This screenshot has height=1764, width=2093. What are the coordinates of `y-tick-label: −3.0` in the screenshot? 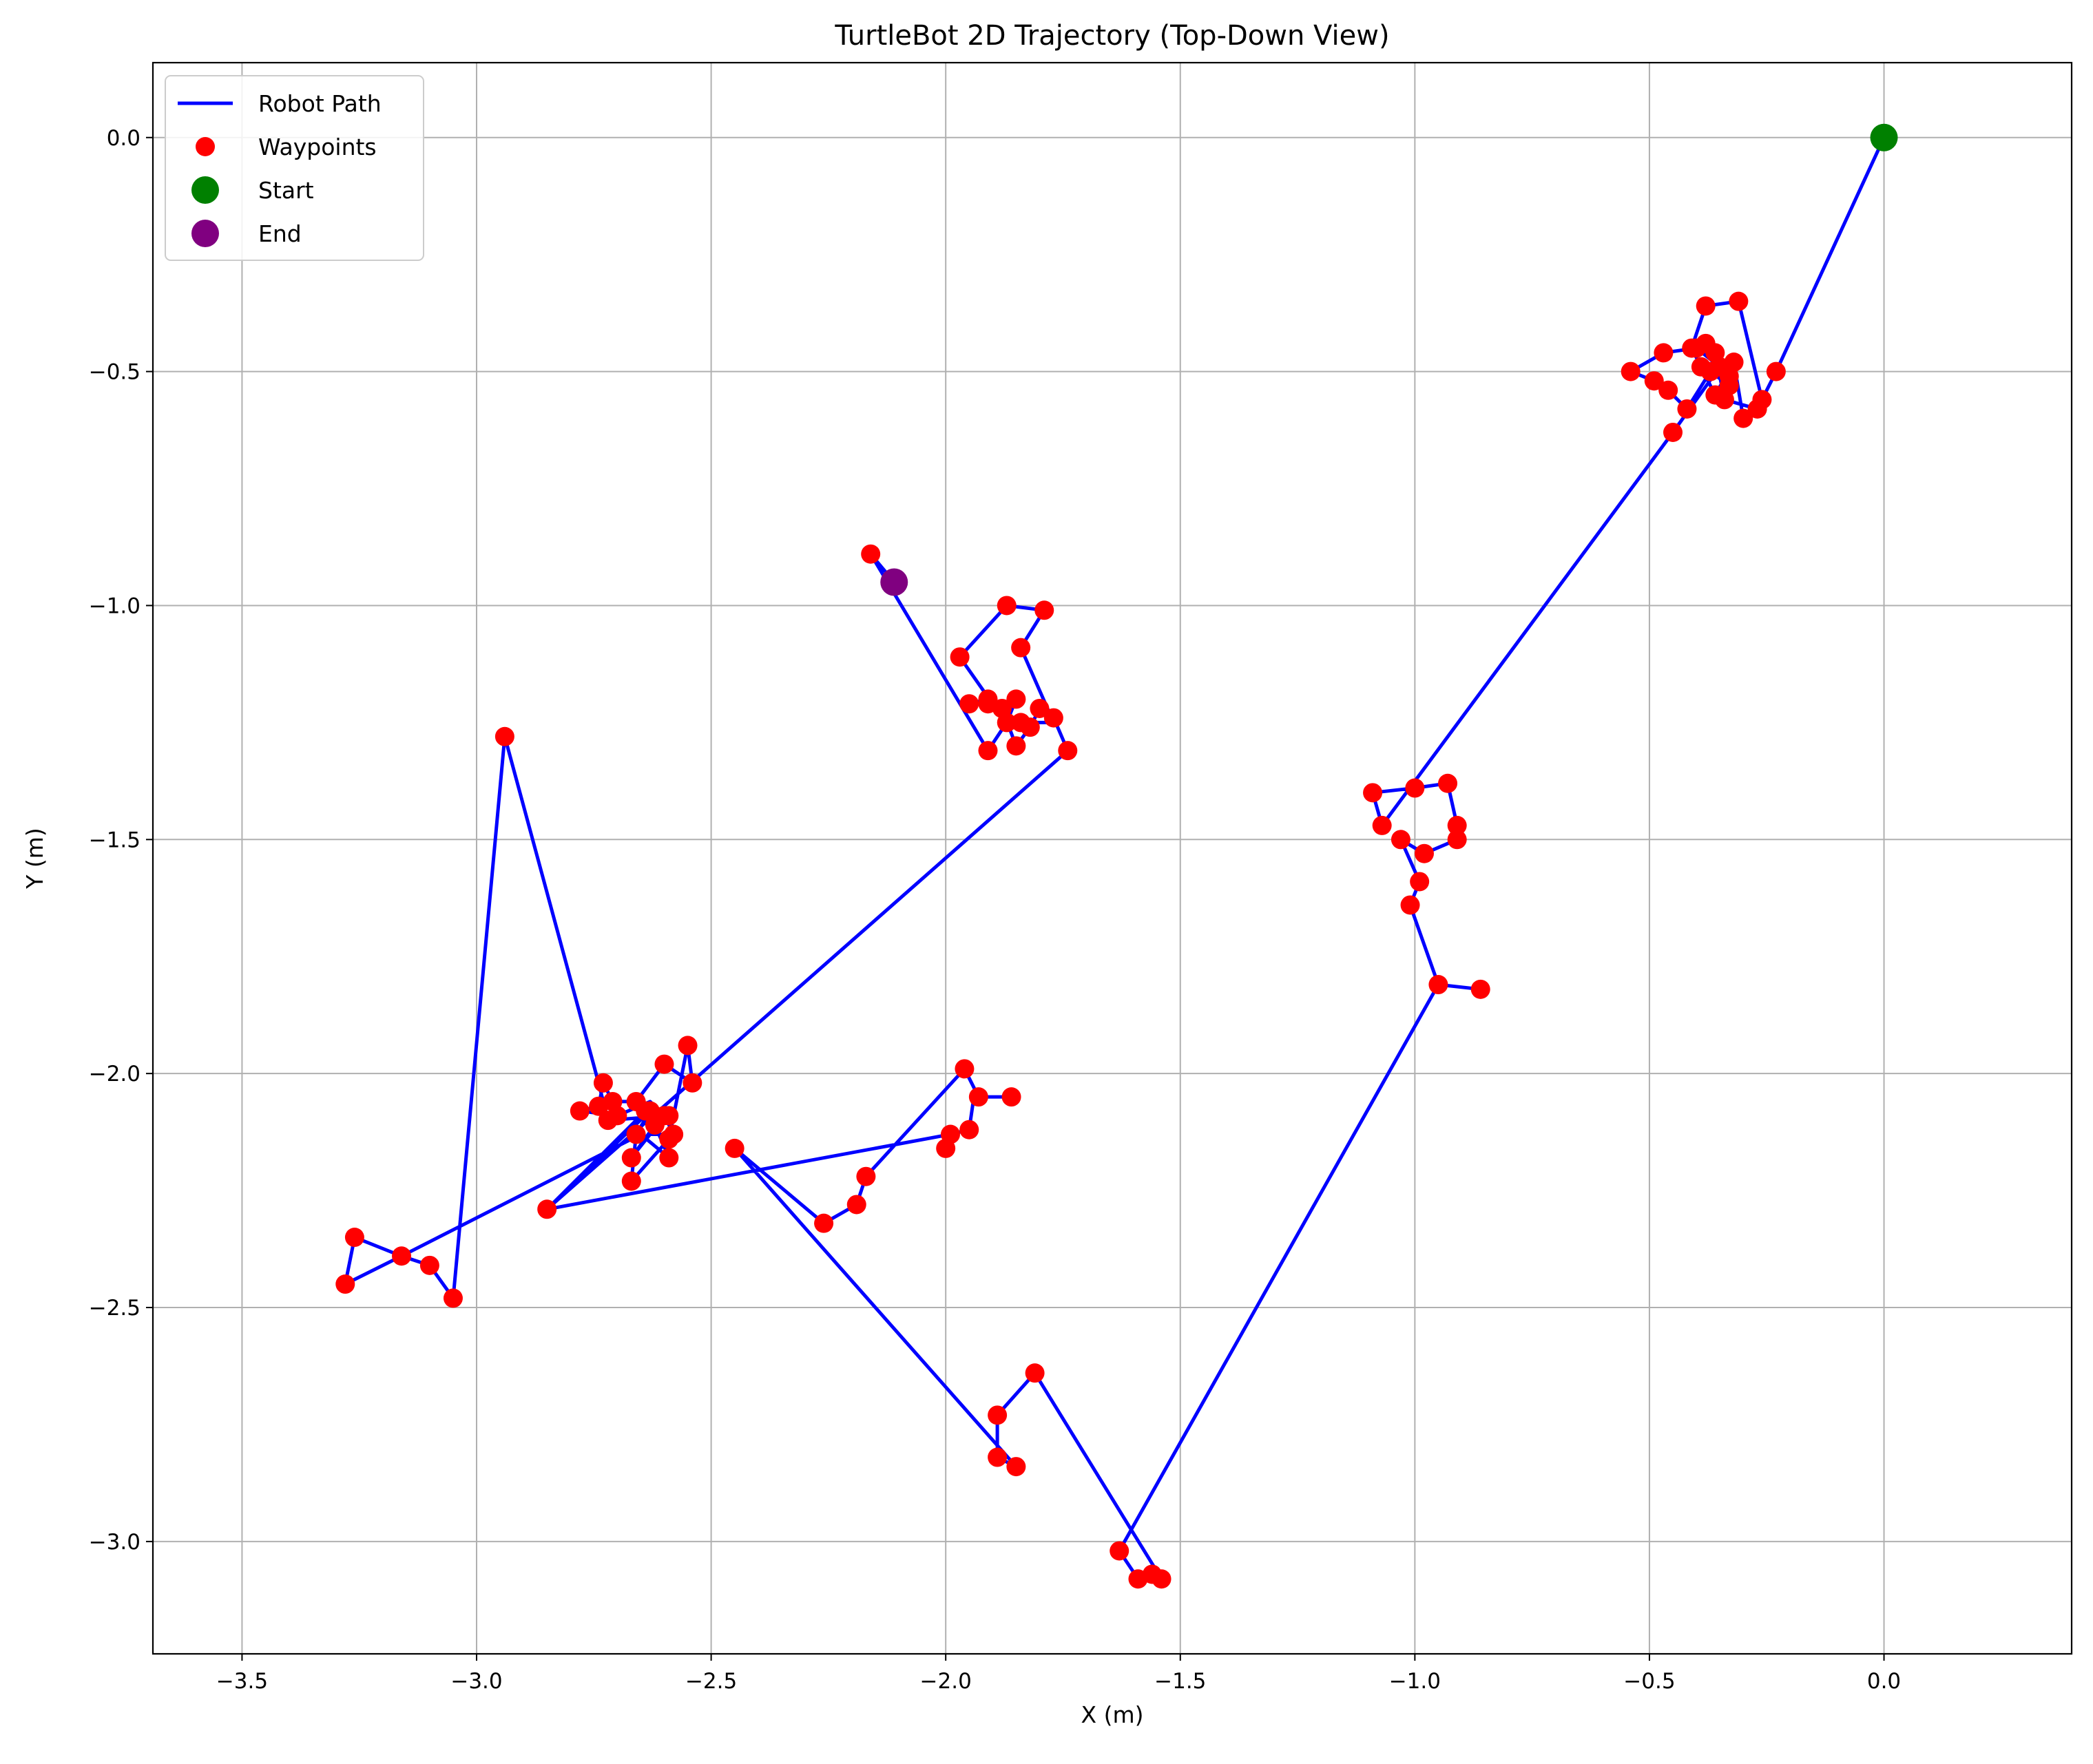 It's located at (114, 1542).